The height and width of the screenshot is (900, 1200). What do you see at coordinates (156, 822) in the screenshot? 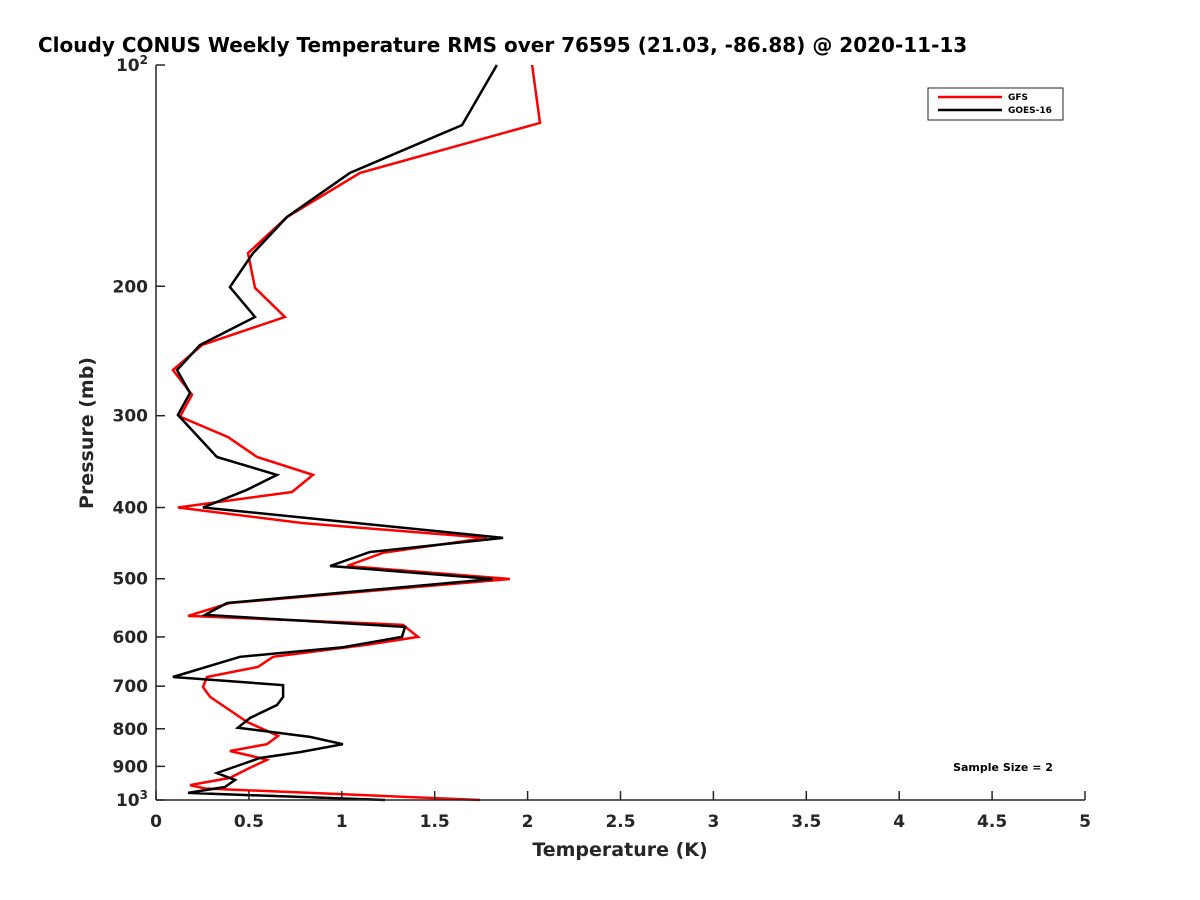
I see `x-tick-label: 0` at bounding box center [156, 822].